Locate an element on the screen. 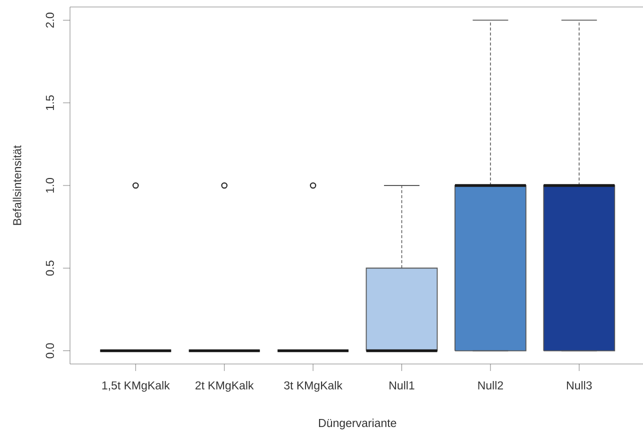 The height and width of the screenshot is (434, 643). x-tick-label: 3t KMgKalk is located at coordinates (313, 386).